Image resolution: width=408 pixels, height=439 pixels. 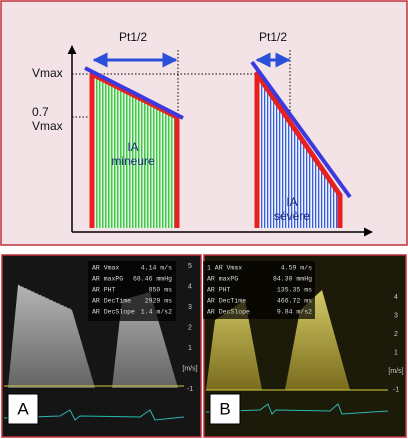 I want to click on mild-label: IA, so click(x=132, y=147).